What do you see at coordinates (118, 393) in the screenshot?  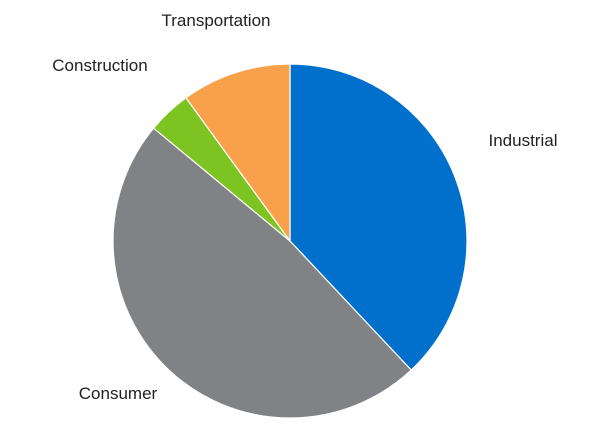 I see `pie-label-consumer: Consumer` at bounding box center [118, 393].